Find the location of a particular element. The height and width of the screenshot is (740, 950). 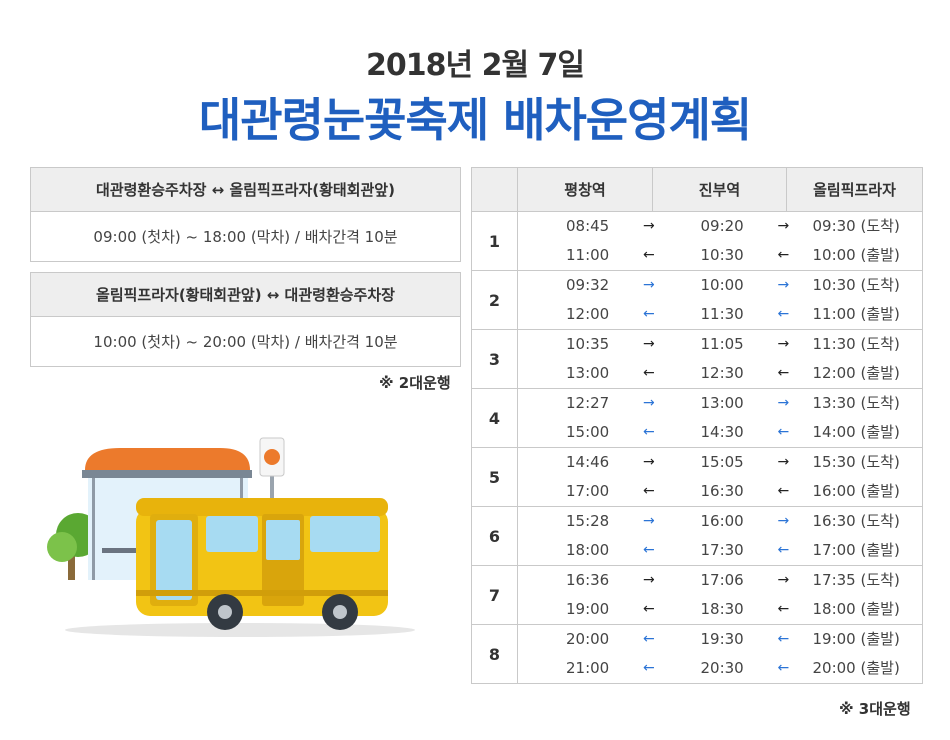

table-row: 13:00 ← 12:30 ← 12:00 (출발) is located at coordinates (697, 374).